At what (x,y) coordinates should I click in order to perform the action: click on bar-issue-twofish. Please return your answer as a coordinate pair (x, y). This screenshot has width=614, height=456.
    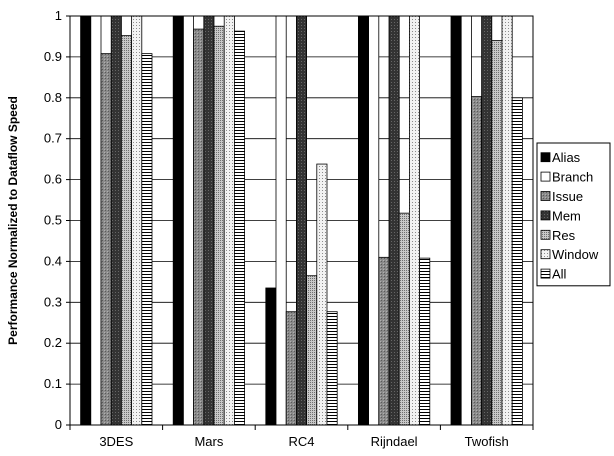
    Looking at the image, I should click on (476, 261).